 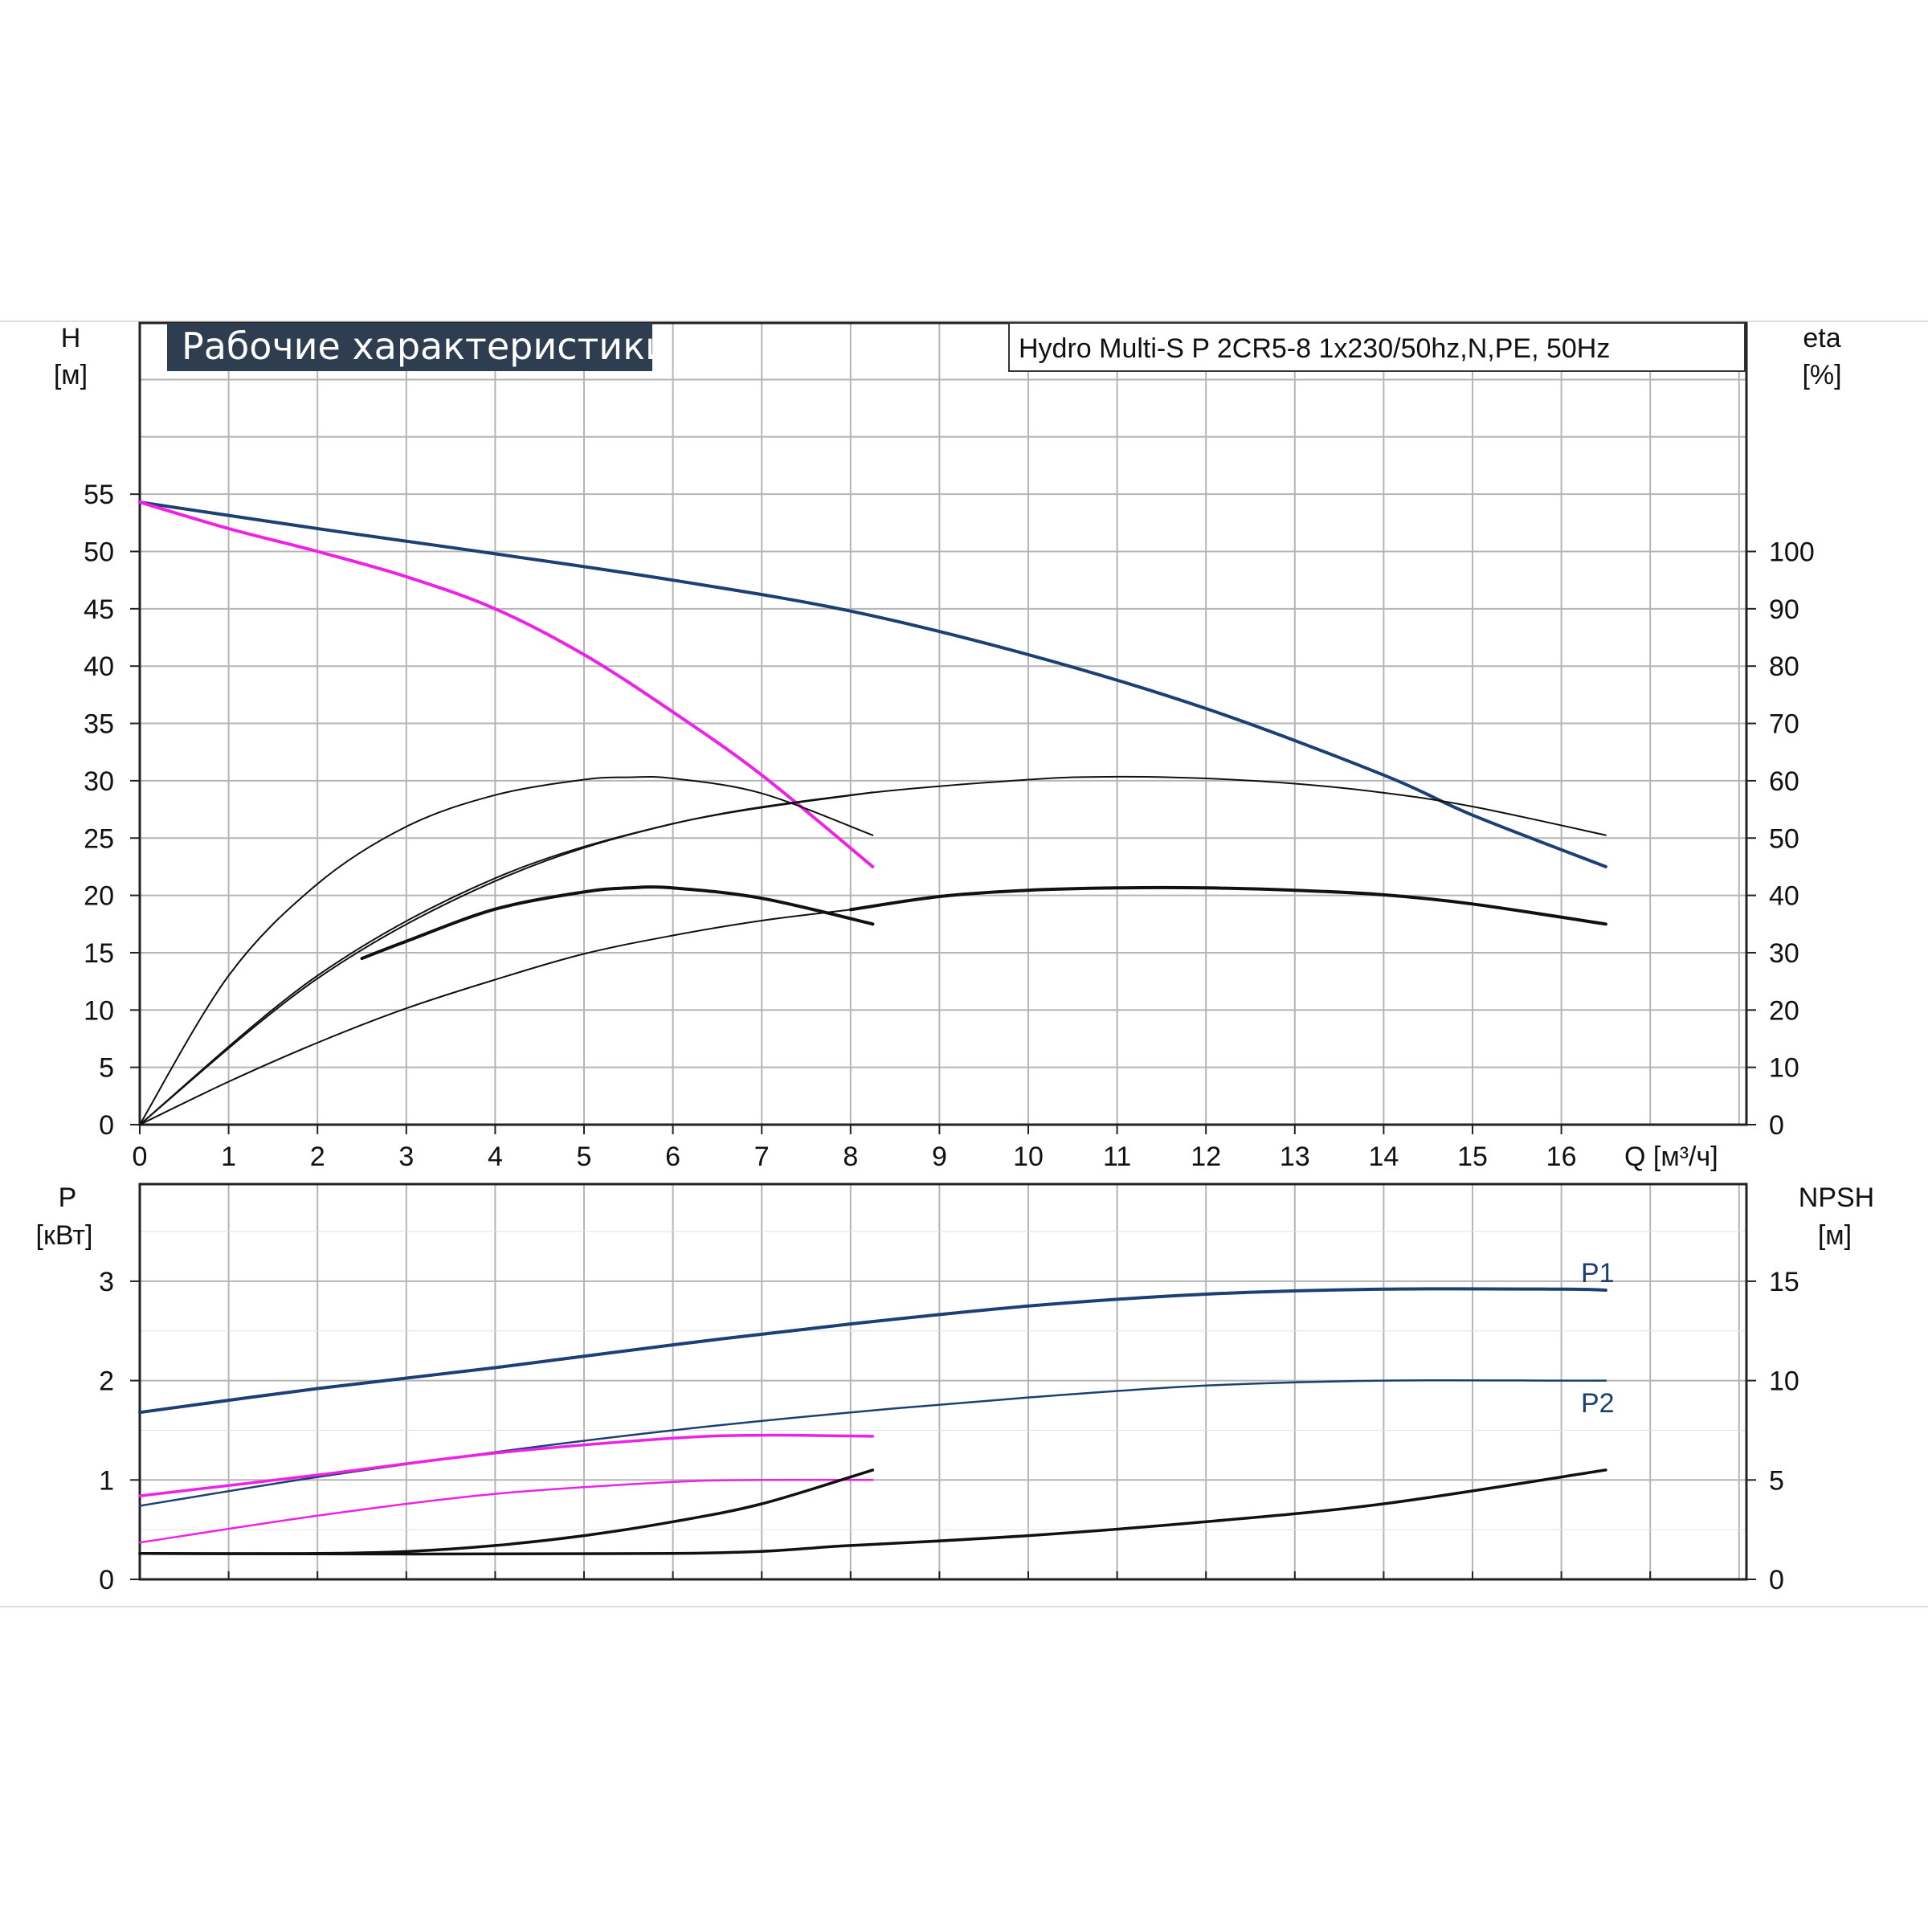 What do you see at coordinates (140, 1157) in the screenshot?
I see `x-tick-label-0: 0` at bounding box center [140, 1157].